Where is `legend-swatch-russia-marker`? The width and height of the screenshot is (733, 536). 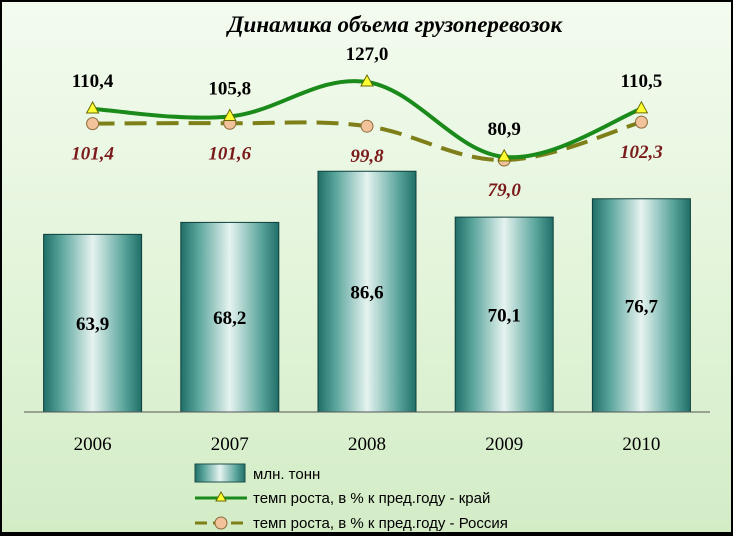
legend-swatch-russia-marker is located at coordinates (221, 523).